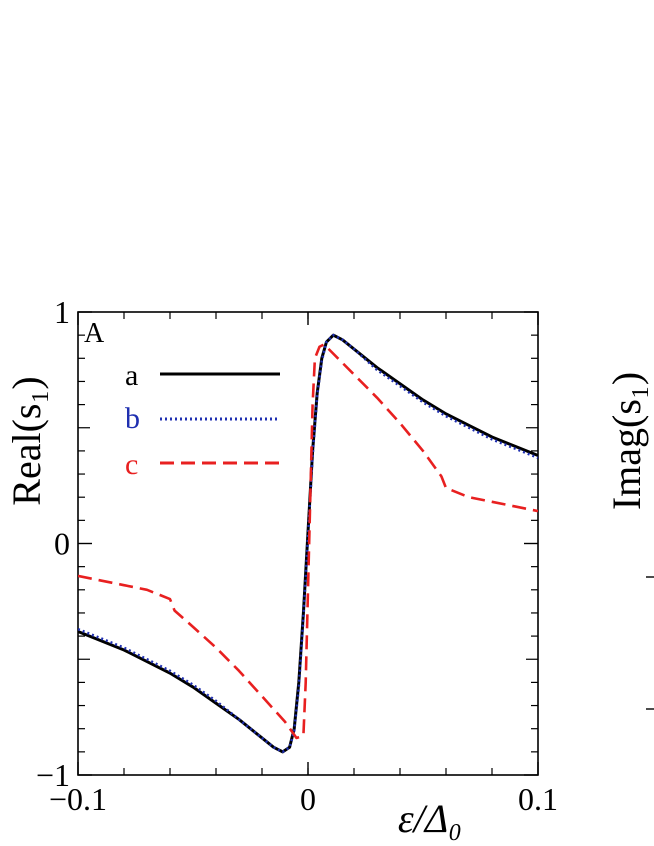  Describe the element at coordinates (62, 312) in the screenshot. I see `y-tick-label: 1` at that location.